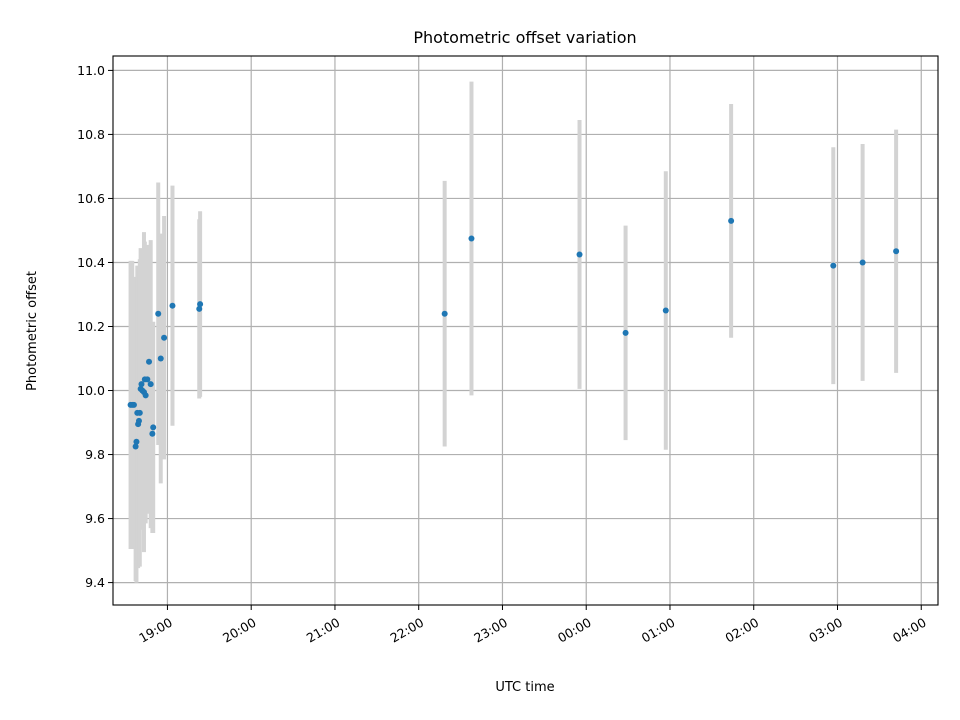  I want to click on y-ticks: 9.4 9.6 9.8 10.0 10.2 10.4 10.6 10.8 11.0, so click(95, 326).